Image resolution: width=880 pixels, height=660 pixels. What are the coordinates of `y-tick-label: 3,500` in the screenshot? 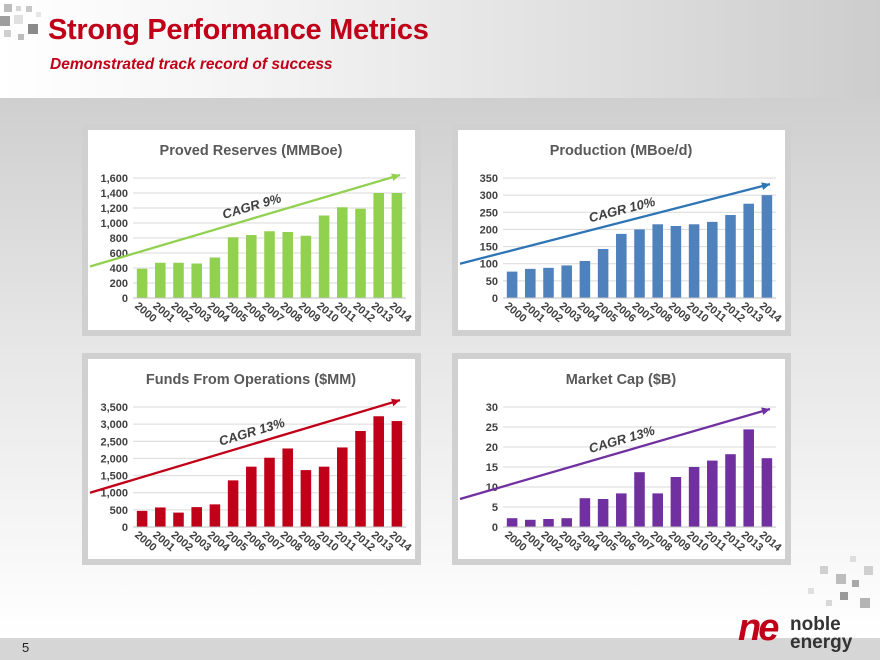 It's located at (114, 408).